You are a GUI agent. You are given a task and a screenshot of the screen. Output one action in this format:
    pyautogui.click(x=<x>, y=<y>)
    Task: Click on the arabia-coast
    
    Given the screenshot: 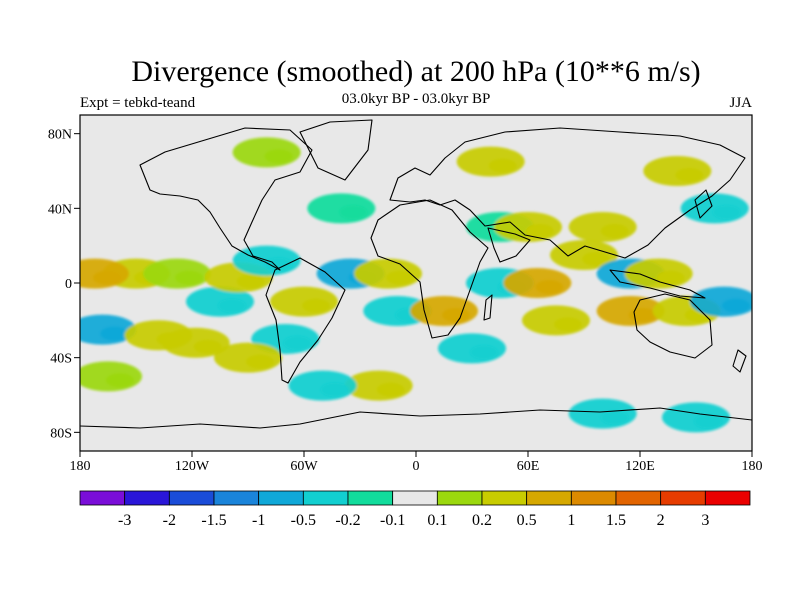 What is the action you would take?
    pyautogui.click(x=509, y=245)
    